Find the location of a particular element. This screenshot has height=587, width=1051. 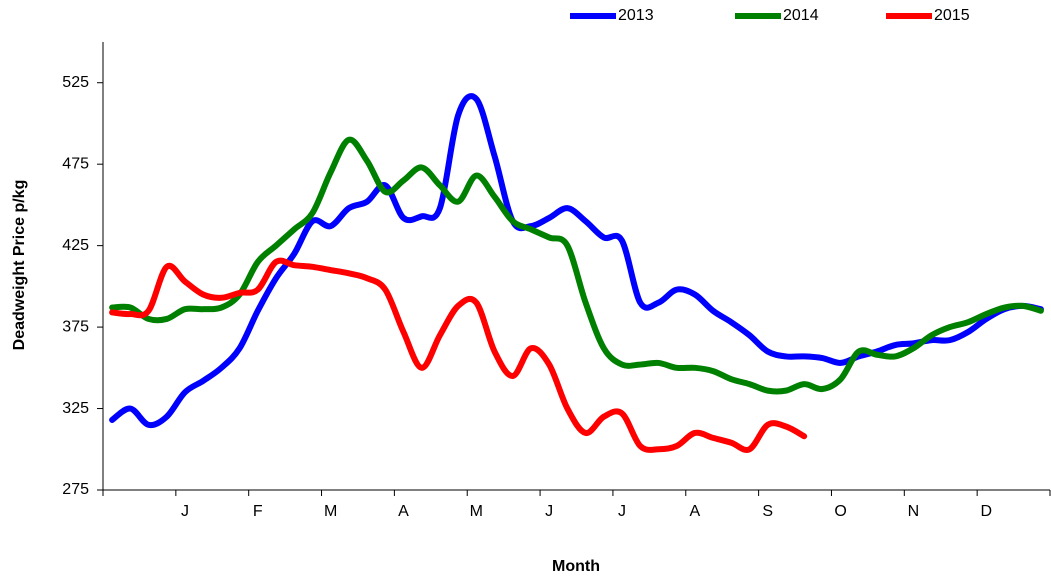

y-tick-label: 325 is located at coordinates (75, 408).